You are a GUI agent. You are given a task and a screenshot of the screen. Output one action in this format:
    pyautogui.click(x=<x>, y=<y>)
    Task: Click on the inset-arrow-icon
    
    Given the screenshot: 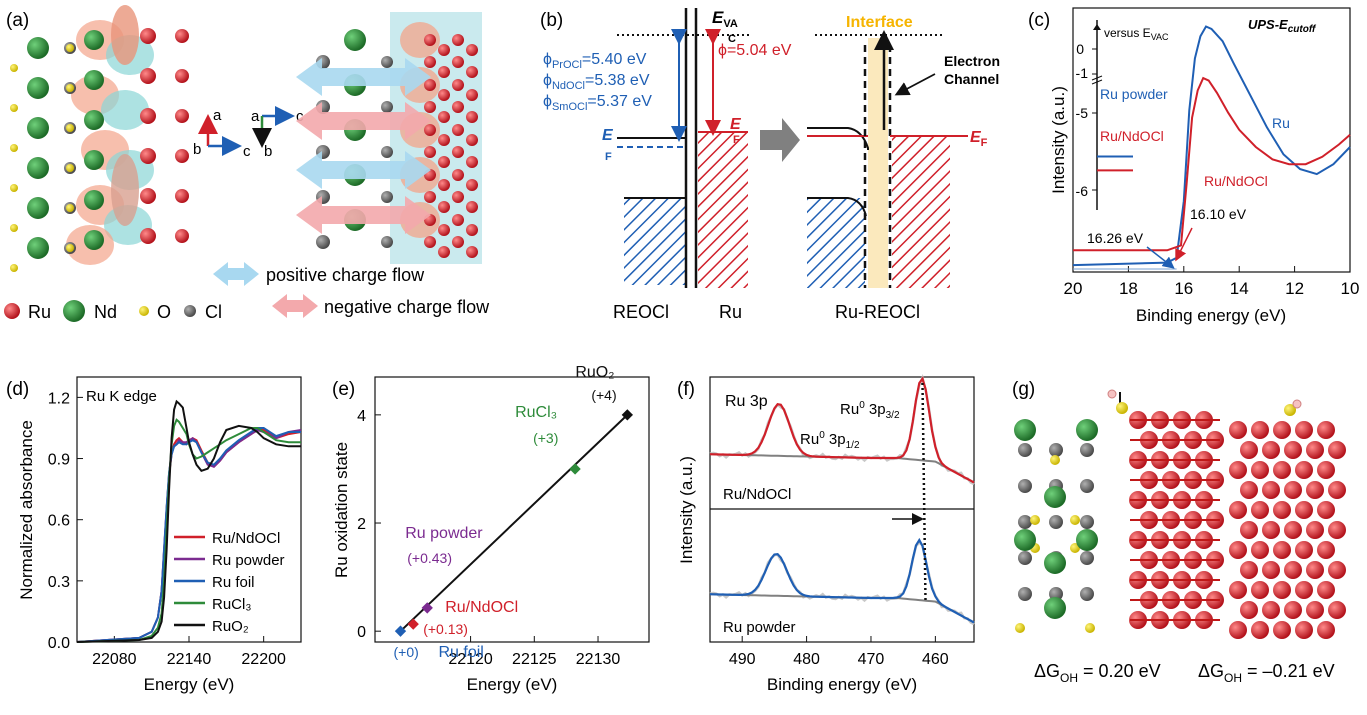 What is the action you would take?
    pyautogui.click(x=1097, y=27)
    